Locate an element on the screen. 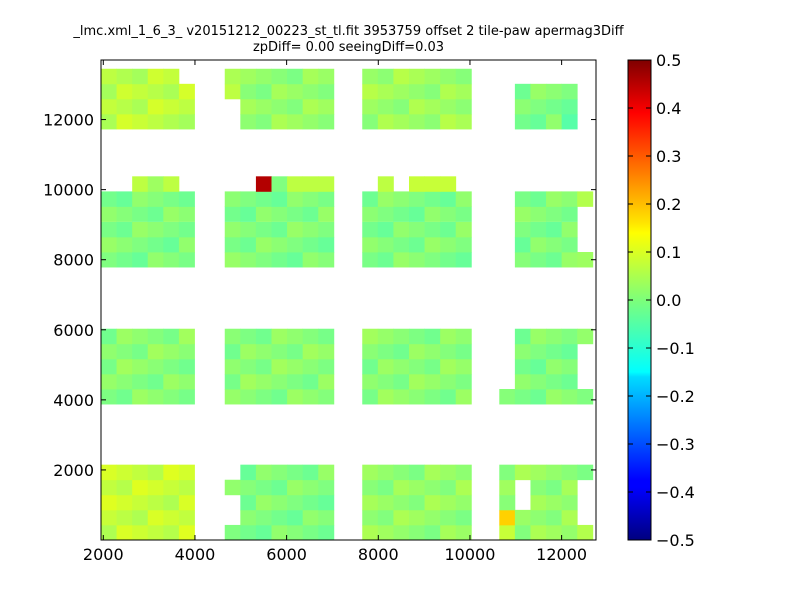 This screenshot has width=800, height=604. colorbar-tick-label: −0.5 is located at coordinates (675, 540).